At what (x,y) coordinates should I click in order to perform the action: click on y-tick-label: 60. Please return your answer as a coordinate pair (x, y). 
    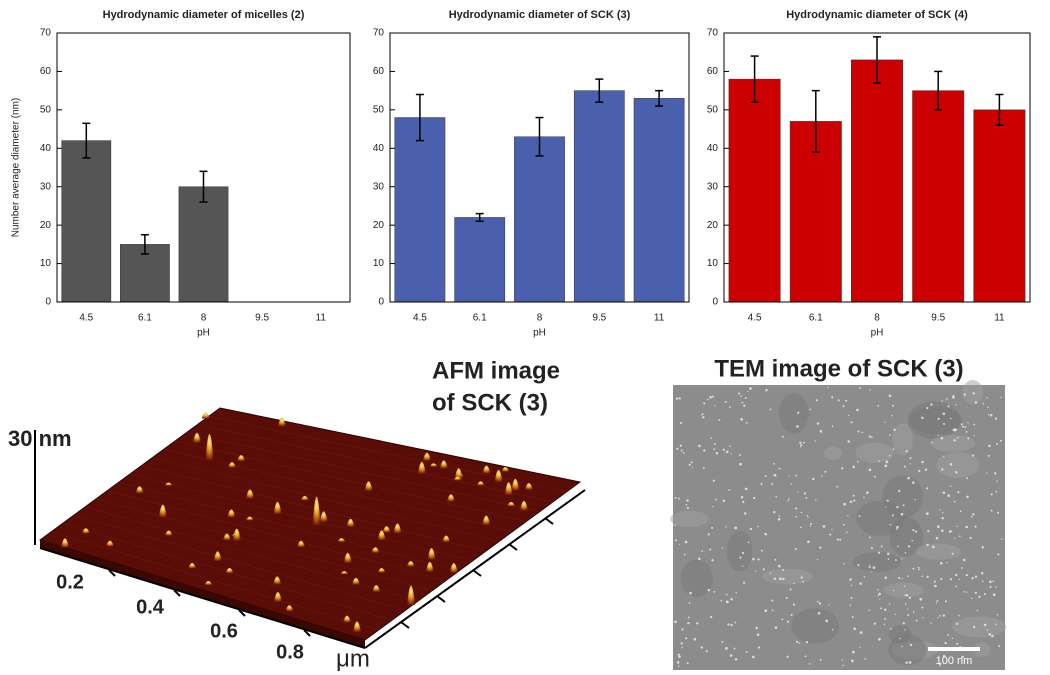
    Looking at the image, I should click on (379, 71).